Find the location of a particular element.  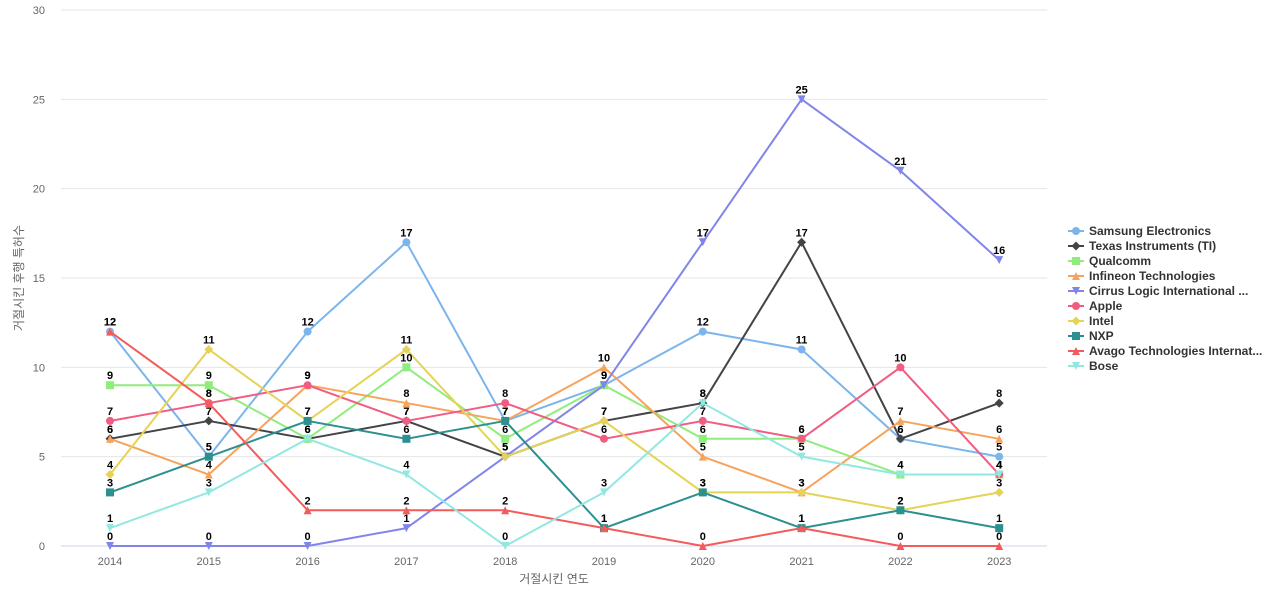

series-line is located at coordinates (554, 421).